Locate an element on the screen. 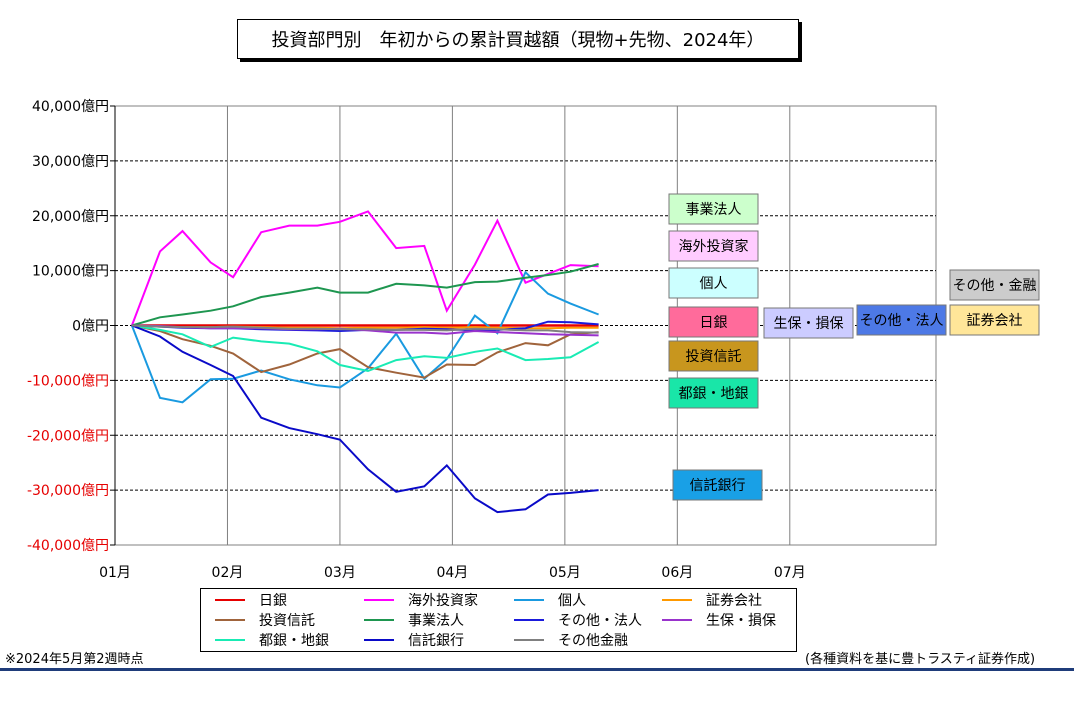  legend-label: 海外投資家 is located at coordinates (443, 601).